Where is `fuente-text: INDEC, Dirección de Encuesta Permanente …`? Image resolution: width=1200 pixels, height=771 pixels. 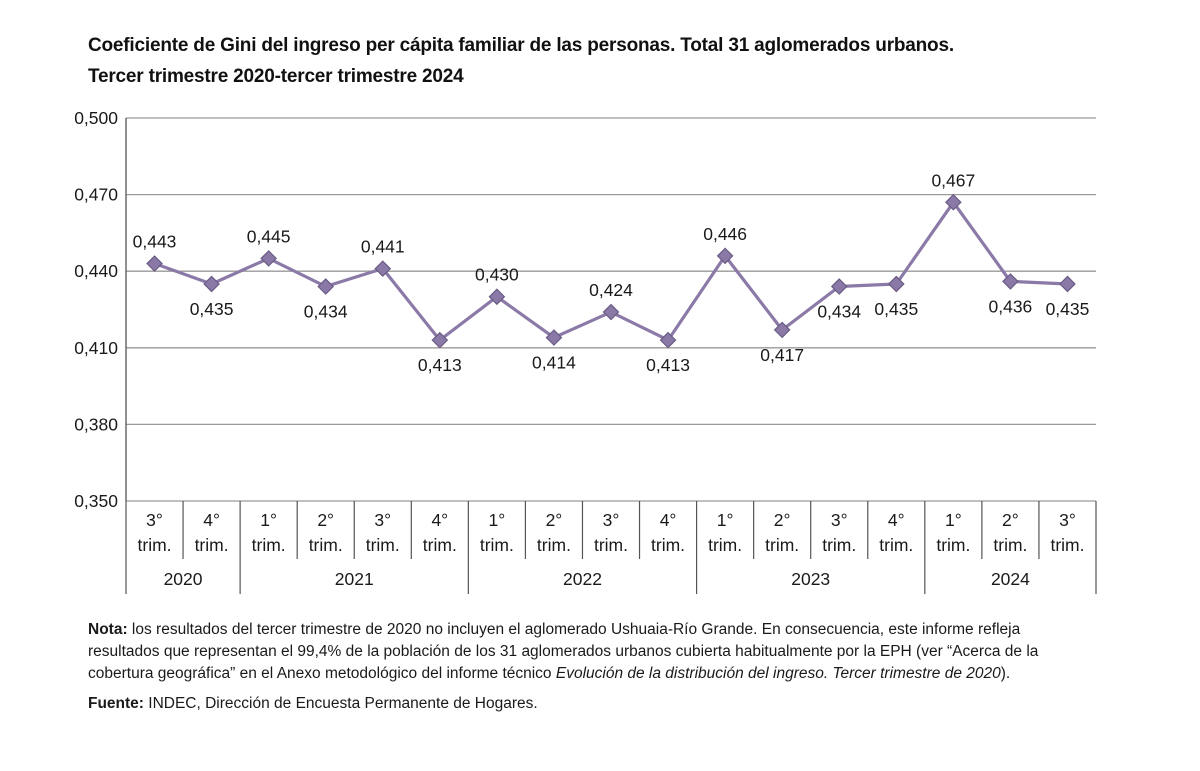 fuente-text: INDEC, Dirección de Encuesta Permanente … is located at coordinates (340, 703).